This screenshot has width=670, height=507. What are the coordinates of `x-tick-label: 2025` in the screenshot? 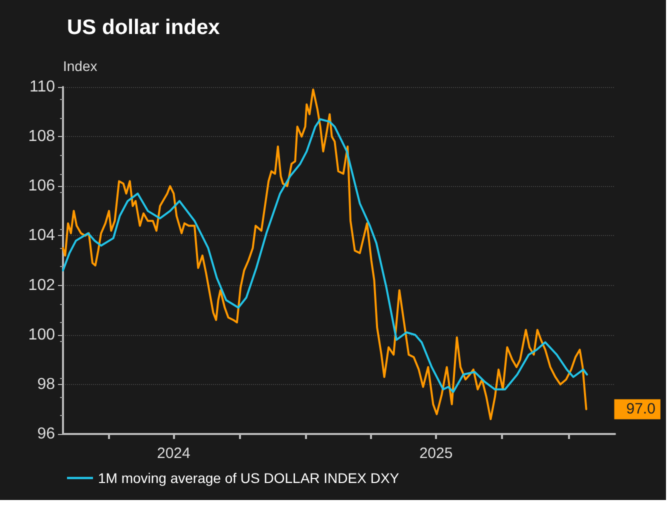 It's located at (436, 453).